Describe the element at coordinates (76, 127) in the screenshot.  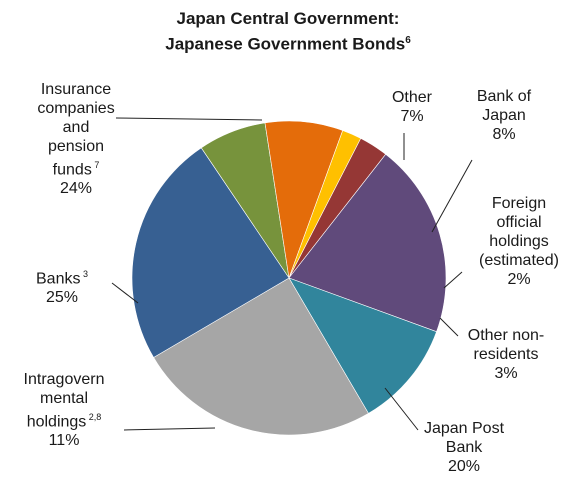
I see `slice-label-line: and` at that location.